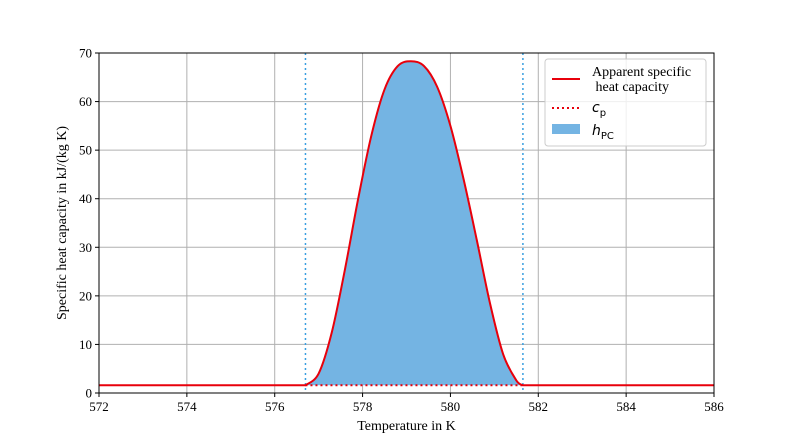 Image resolution: width=793 pixels, height=441 pixels. Describe the element at coordinates (85, 344) in the screenshot. I see `y-tick-label: 10` at that location.